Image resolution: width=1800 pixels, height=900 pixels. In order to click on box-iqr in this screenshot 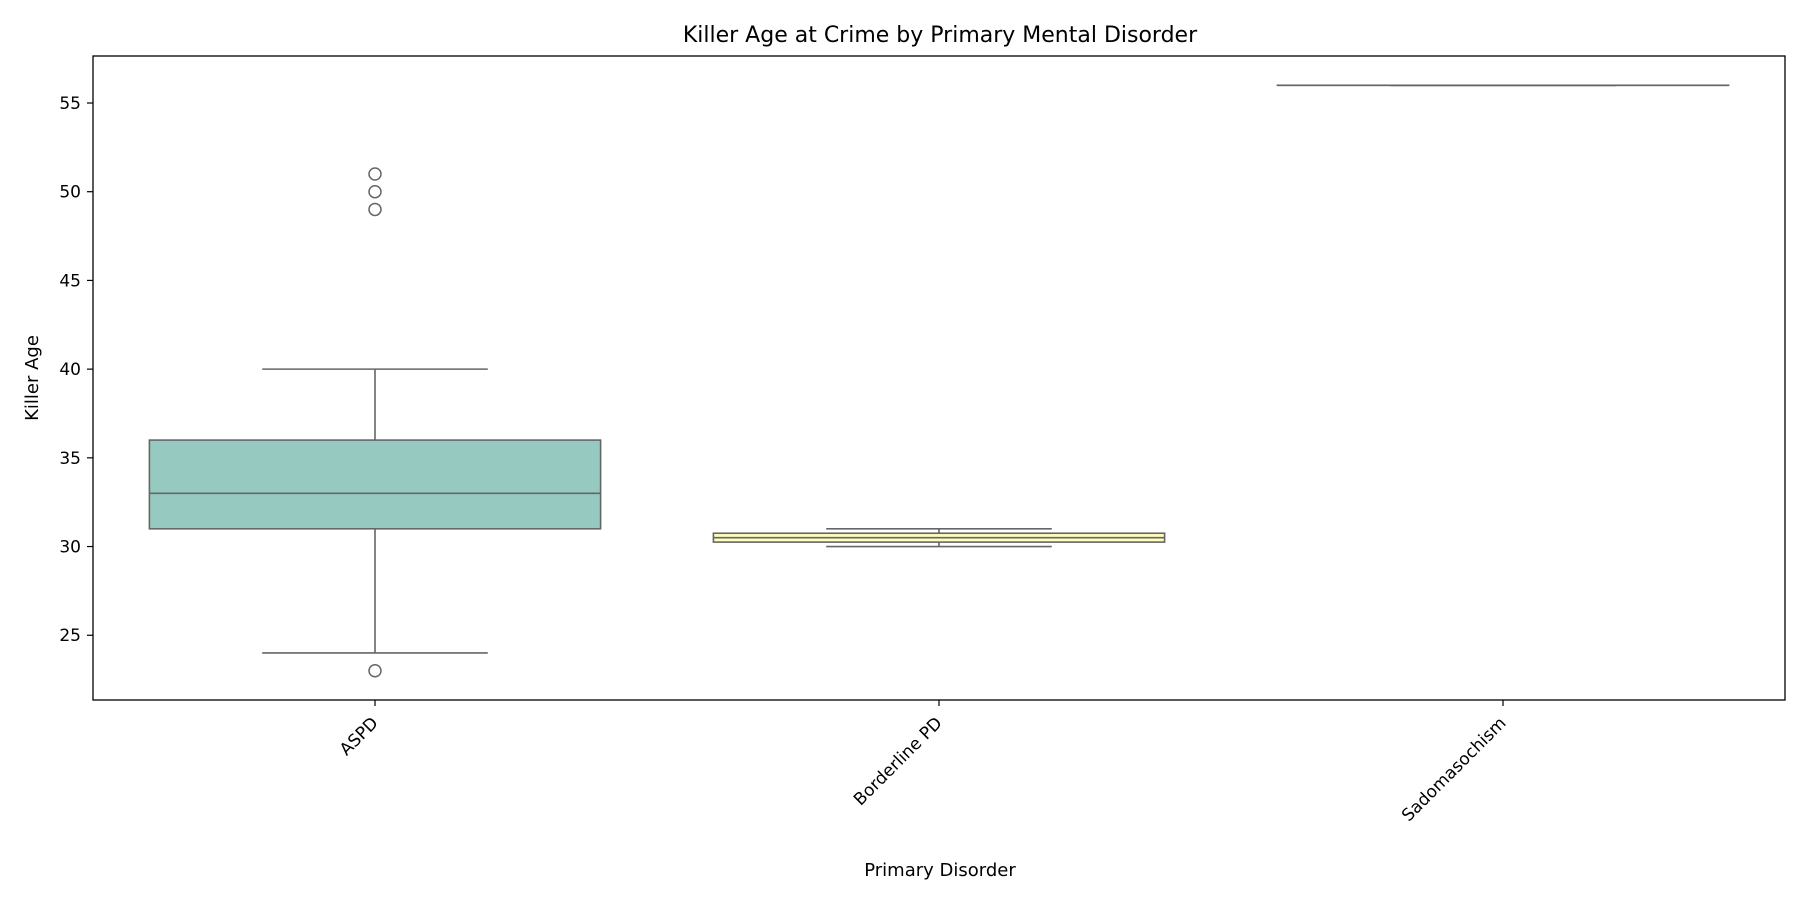, I will do `click(375, 484)`.